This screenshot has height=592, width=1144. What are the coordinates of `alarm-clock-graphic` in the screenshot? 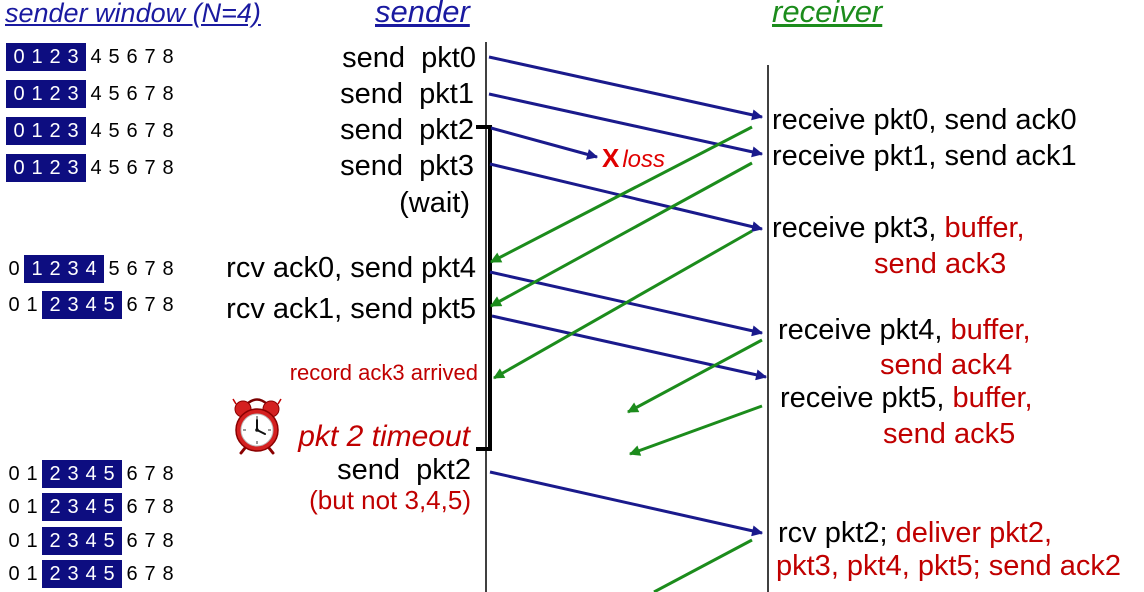 It's located at (257, 426).